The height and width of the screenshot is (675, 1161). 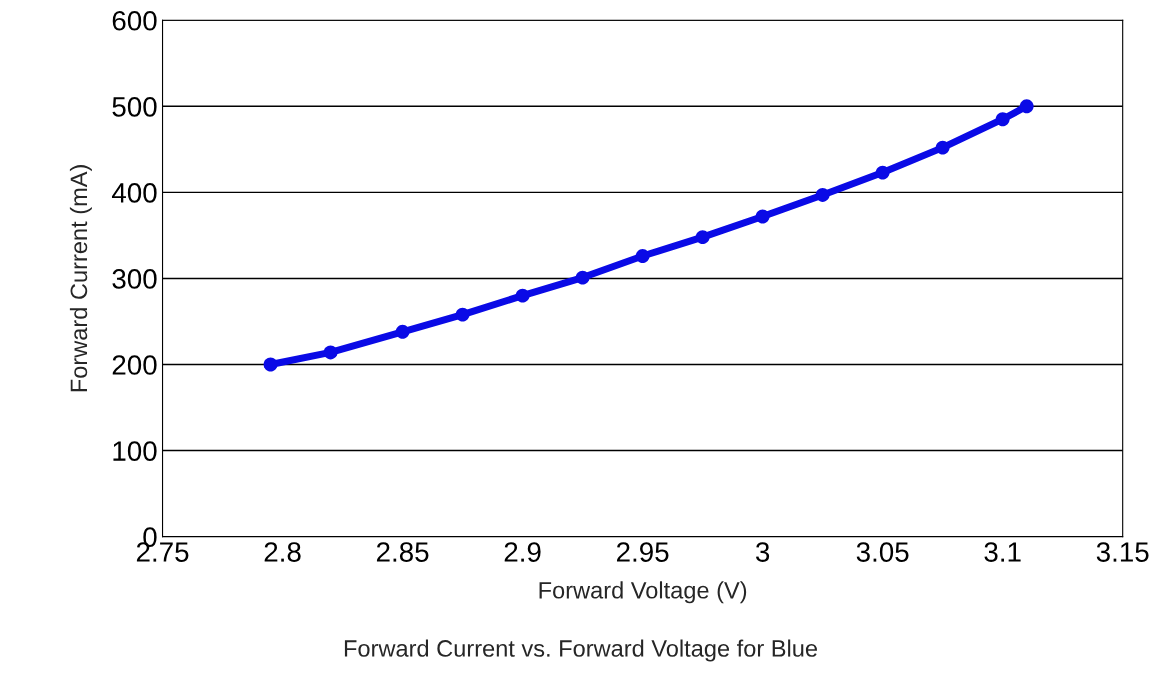 What do you see at coordinates (134, 20) in the screenshot?
I see `y-tick-label: 600` at bounding box center [134, 20].